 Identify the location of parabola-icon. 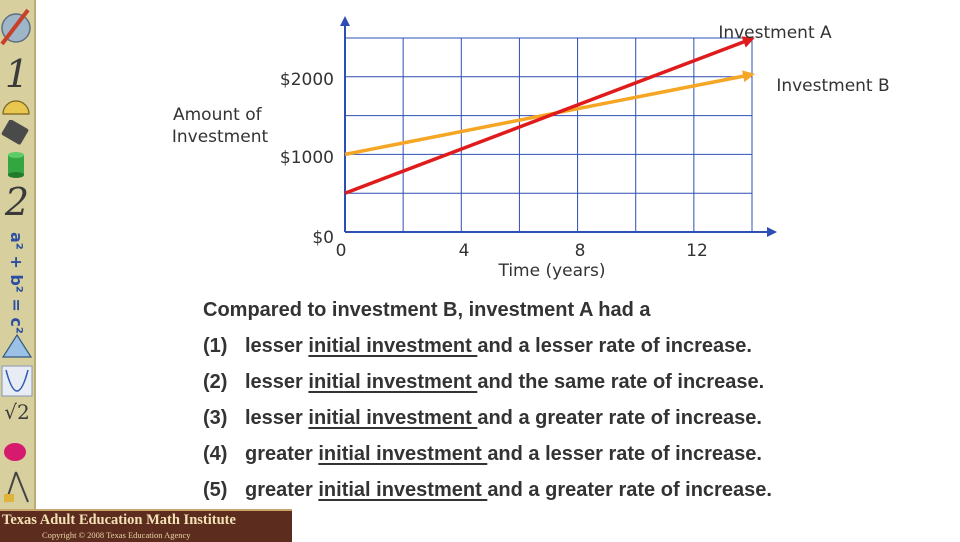
(17, 381).